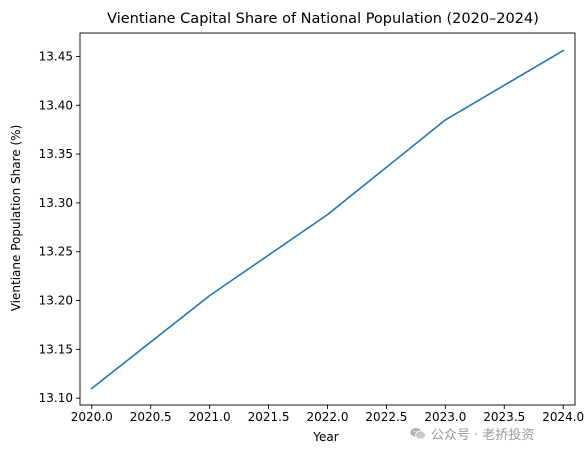  I want to click on x-tick-label: 2023.0, so click(445, 417).